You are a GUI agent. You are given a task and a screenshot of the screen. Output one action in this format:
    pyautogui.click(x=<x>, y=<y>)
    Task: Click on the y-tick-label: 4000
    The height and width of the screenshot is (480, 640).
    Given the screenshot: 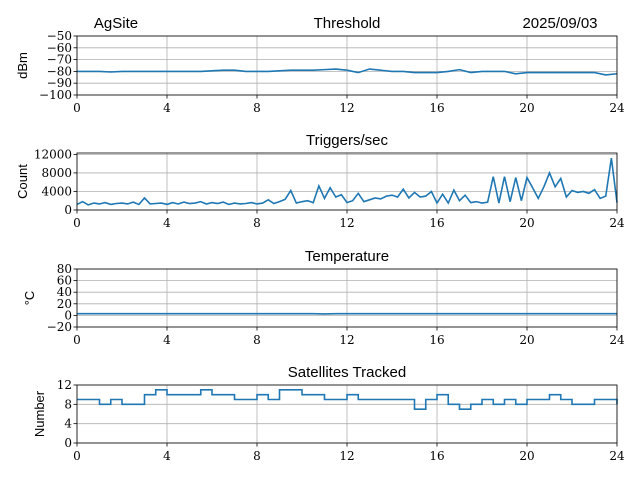 What is the action you would take?
    pyautogui.click(x=56, y=191)
    